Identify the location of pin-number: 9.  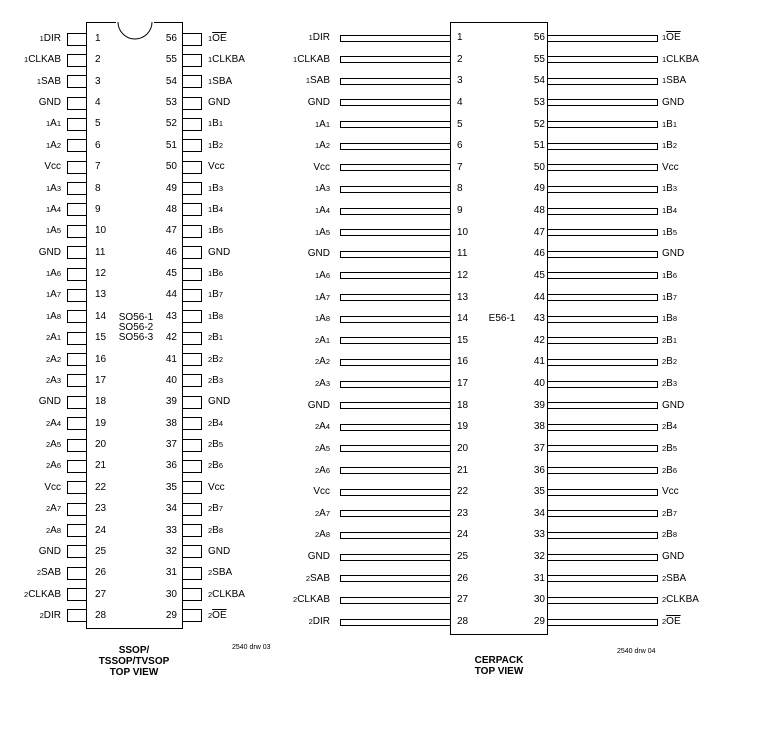
(98, 209).